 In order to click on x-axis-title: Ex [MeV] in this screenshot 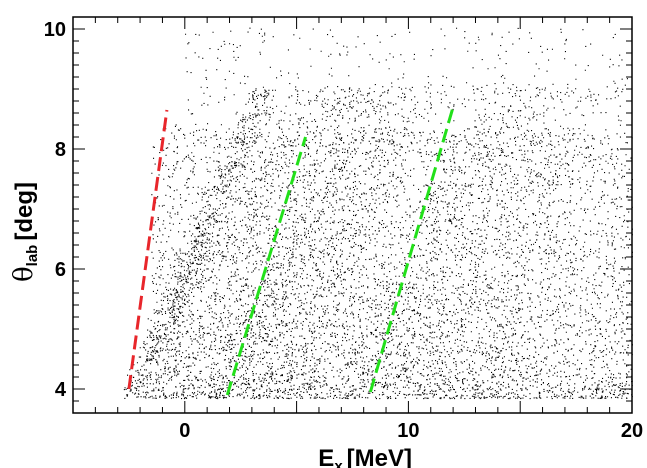, I will do `click(365, 456)`.